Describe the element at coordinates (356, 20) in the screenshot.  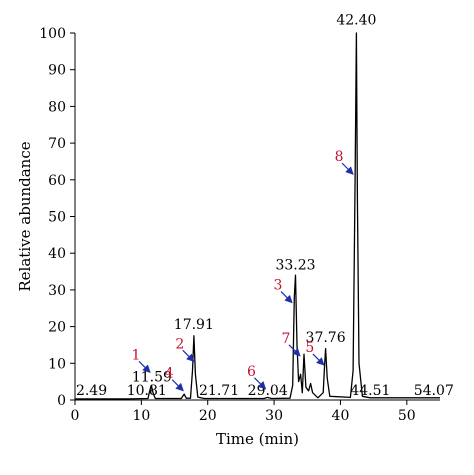
I see `peak-label: 42.40` at that location.